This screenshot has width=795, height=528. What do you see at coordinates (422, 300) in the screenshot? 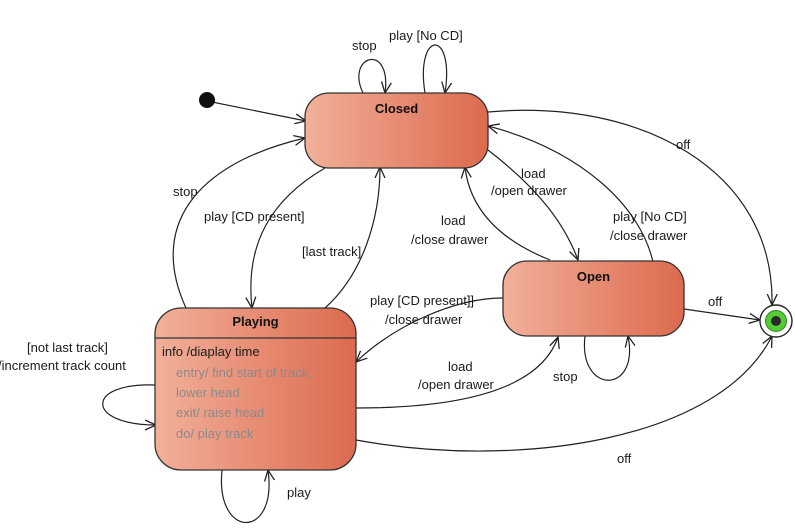
I see `label-open-to-playing-trigger: play [CD present]]` at bounding box center [422, 300].